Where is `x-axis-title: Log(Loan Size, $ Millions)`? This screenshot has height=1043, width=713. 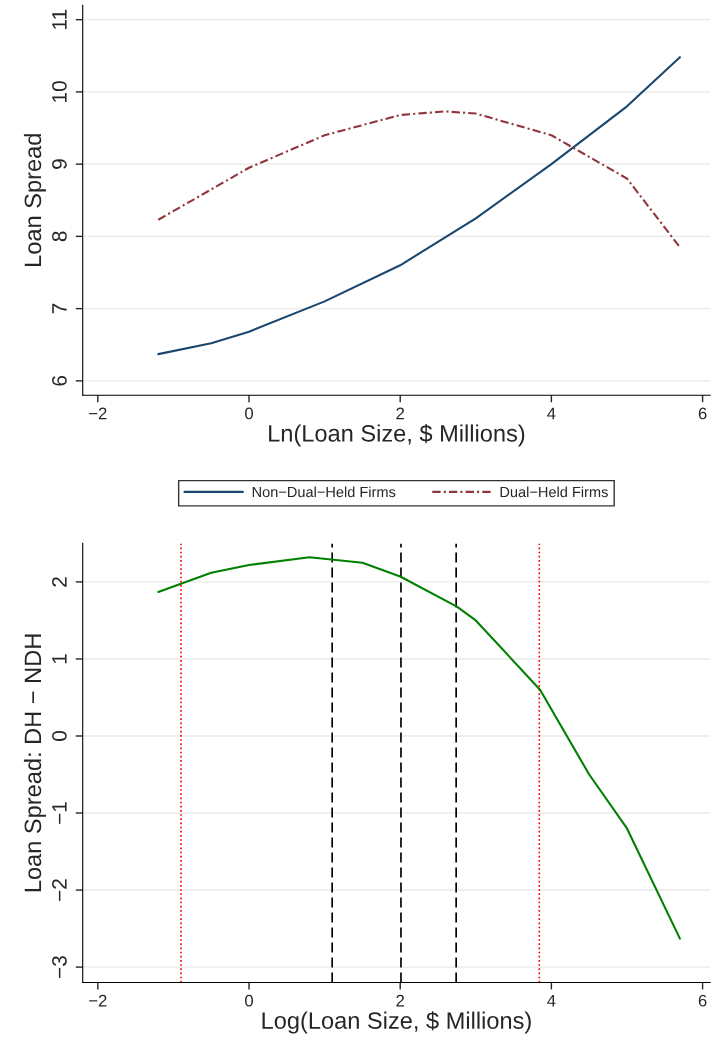 x-axis-title: Log(Loan Size, $ Millions) is located at coordinates (396, 1022).